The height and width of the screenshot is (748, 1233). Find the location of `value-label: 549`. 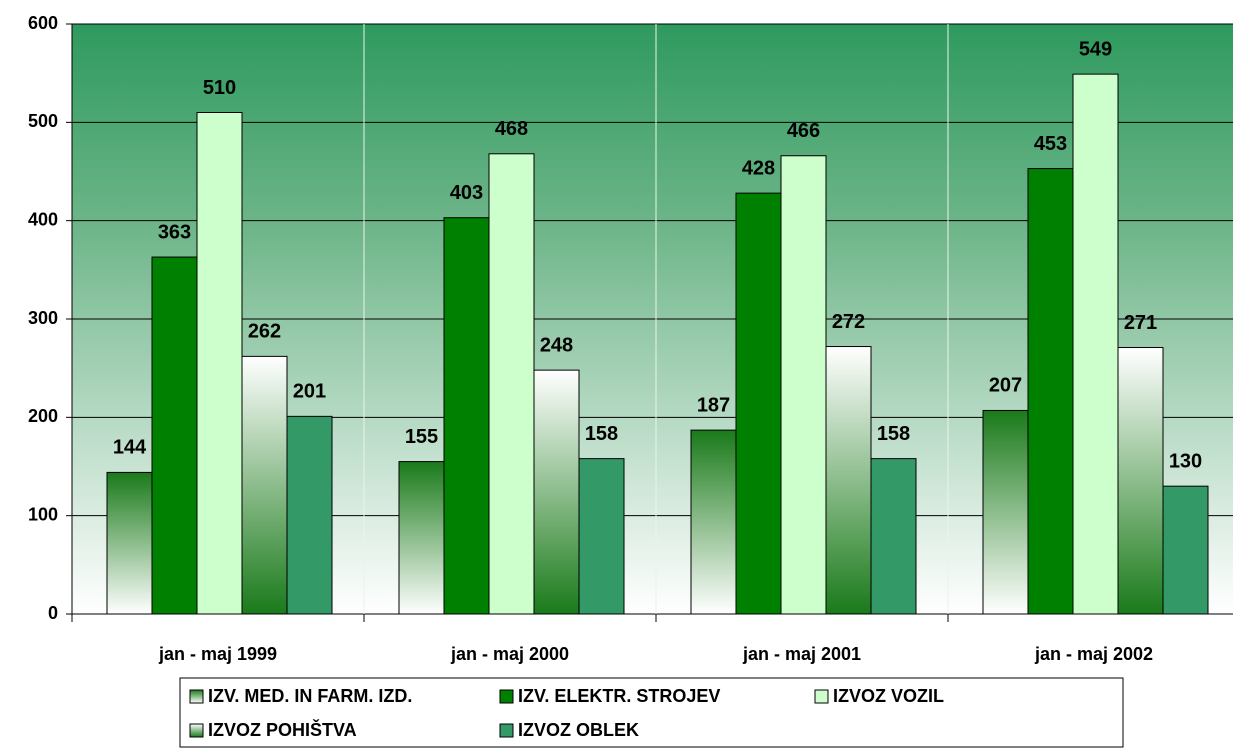

value-label: 549 is located at coordinates (1095, 49).